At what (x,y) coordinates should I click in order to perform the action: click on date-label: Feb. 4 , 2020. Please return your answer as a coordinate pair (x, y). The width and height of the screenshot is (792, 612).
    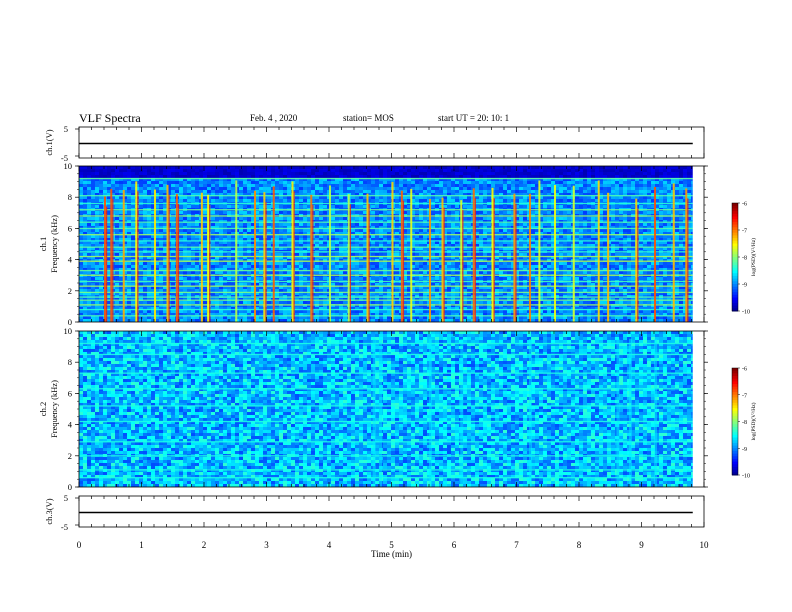
    Looking at the image, I should click on (274, 118).